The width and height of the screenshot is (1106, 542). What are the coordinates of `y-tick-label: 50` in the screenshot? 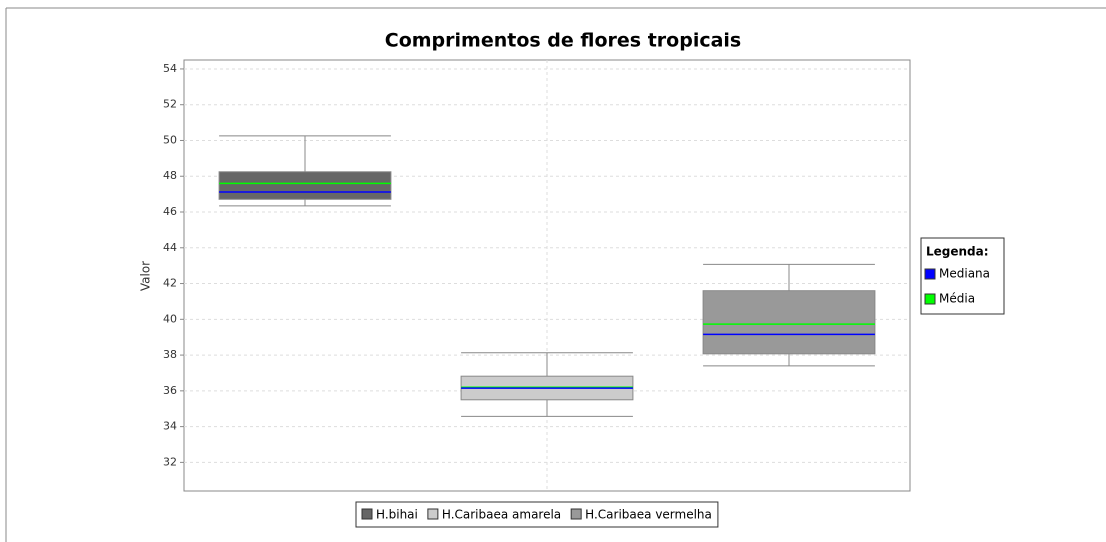 It's located at (170, 139).